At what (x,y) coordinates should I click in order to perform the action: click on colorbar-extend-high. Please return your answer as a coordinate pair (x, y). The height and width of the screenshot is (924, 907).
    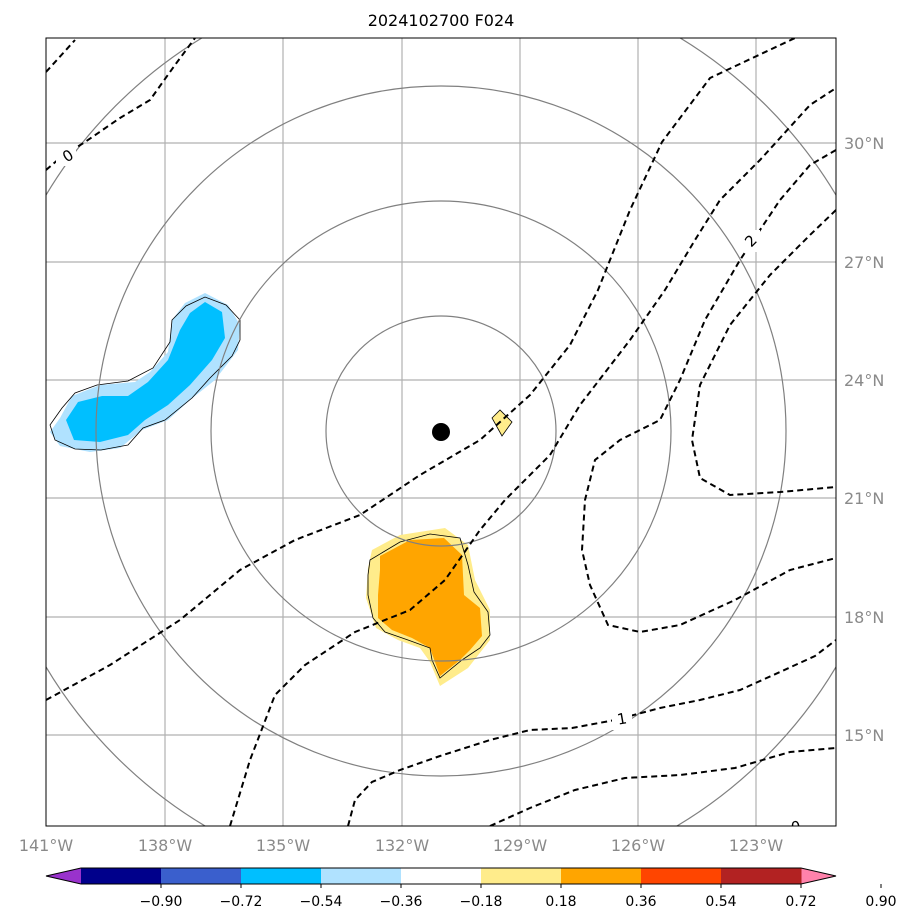
    Looking at the image, I should click on (818, 876).